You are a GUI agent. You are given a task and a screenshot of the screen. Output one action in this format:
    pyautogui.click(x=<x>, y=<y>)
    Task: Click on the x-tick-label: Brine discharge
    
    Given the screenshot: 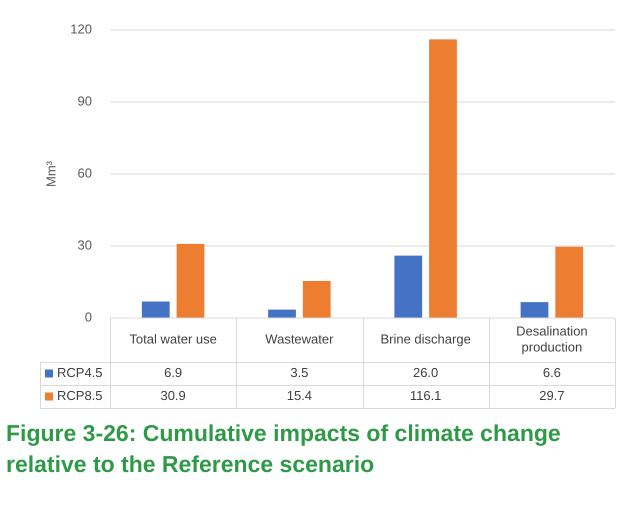 What is the action you would take?
    pyautogui.click(x=425, y=339)
    